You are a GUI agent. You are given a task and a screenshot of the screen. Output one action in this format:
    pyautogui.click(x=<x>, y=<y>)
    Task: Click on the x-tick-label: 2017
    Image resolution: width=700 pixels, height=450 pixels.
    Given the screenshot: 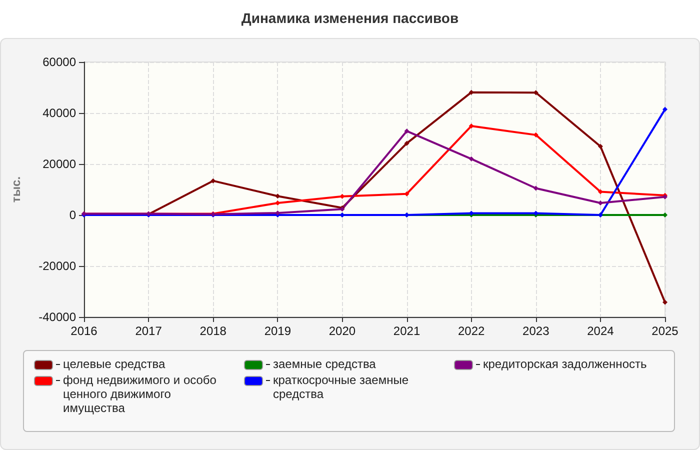 What is the action you would take?
    pyautogui.click(x=148, y=331)
    